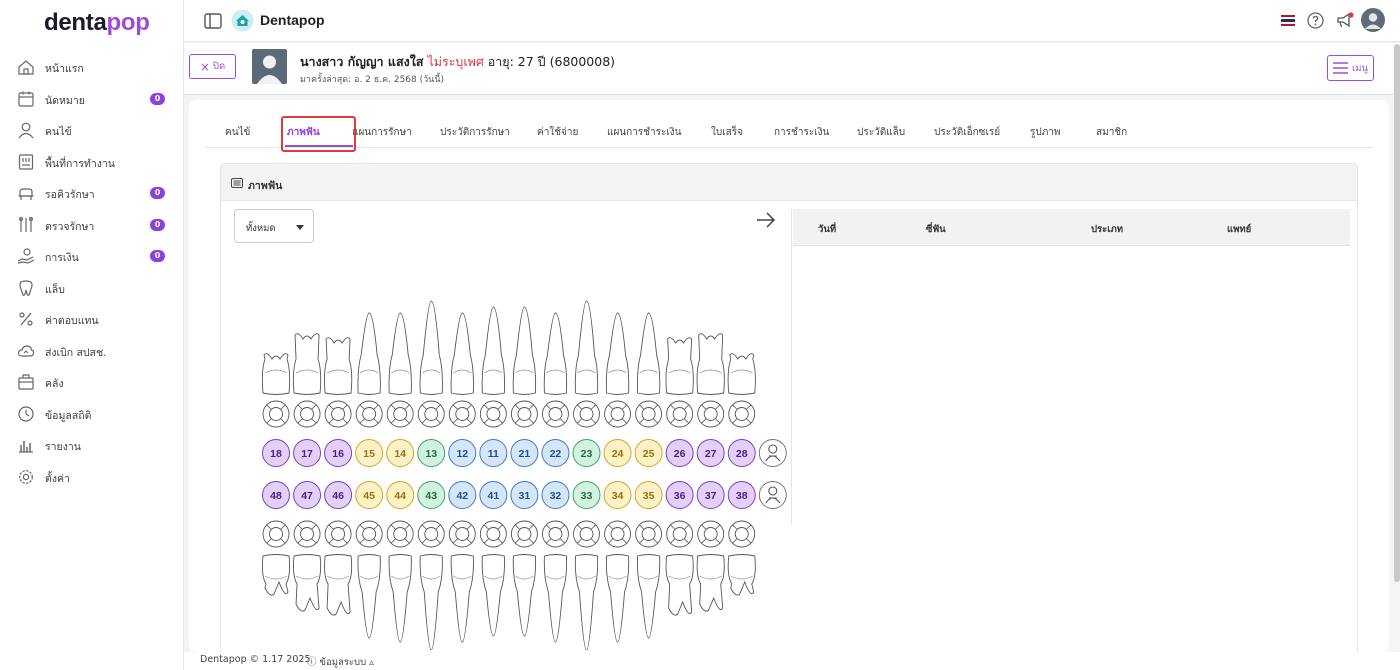 The width and height of the screenshot is (1400, 670). I want to click on tooth-42: 42, so click(462, 495).